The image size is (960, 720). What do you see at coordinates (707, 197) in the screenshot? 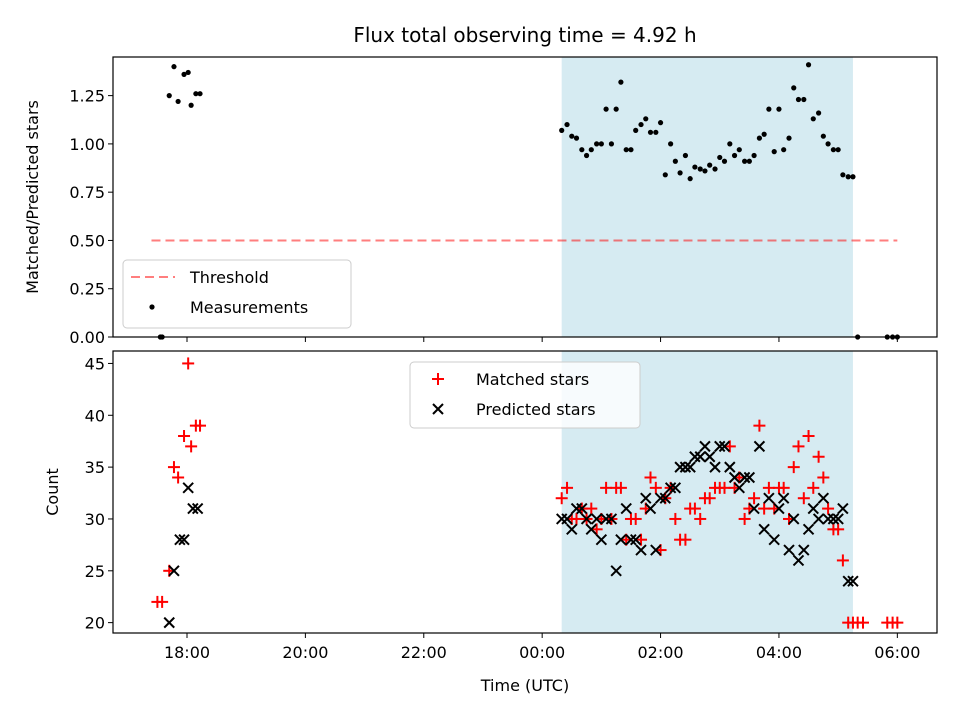
I see `top-observing-window-shade` at bounding box center [707, 197].